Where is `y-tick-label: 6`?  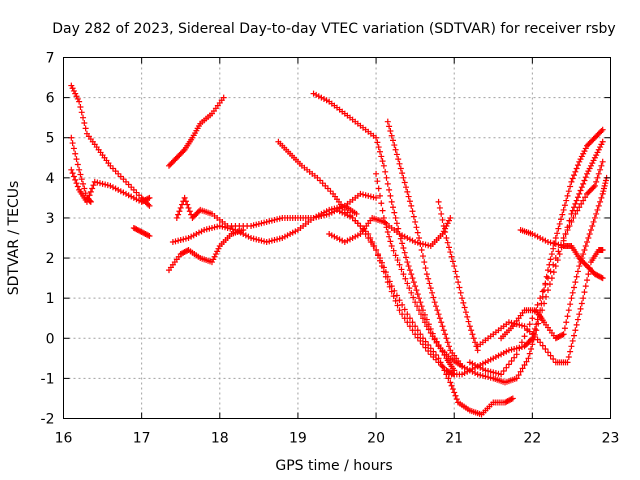
y-tick-label: 6 is located at coordinates (50, 99).